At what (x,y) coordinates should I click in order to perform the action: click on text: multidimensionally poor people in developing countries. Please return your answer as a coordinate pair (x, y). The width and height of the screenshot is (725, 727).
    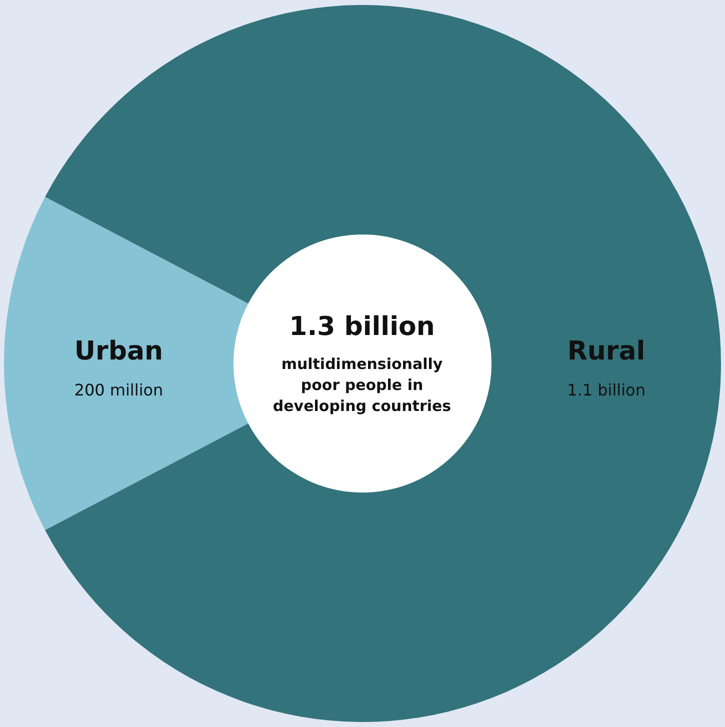
    Looking at the image, I should click on (362, 385).